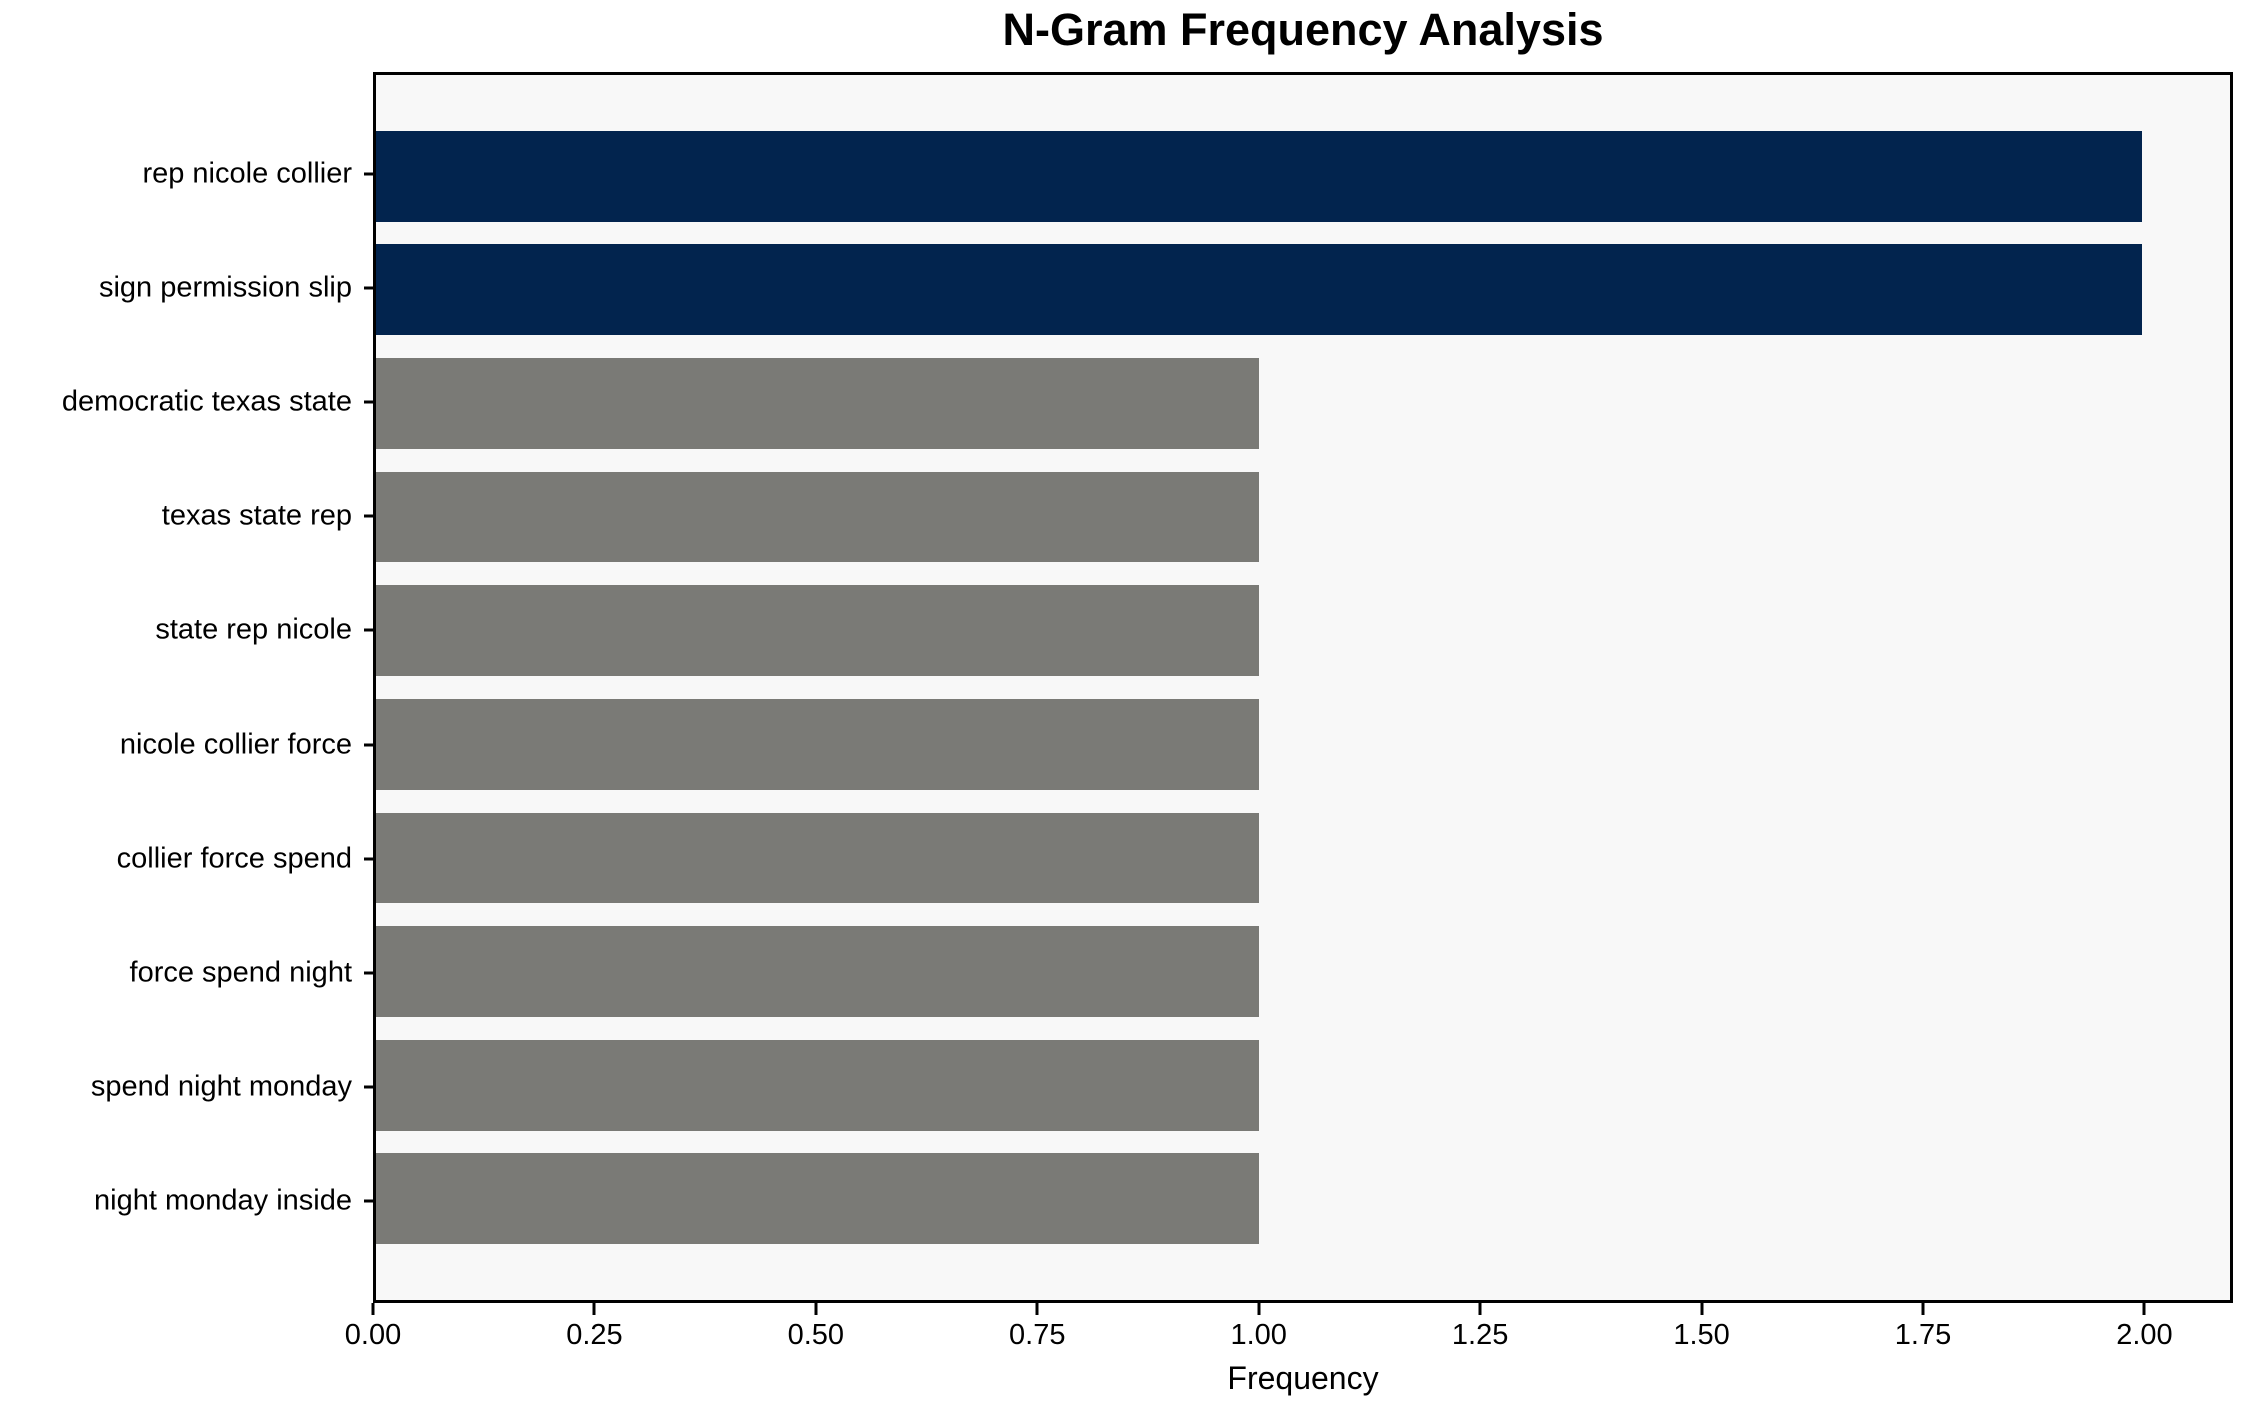  Describe the element at coordinates (1303, 29) in the screenshot. I see `chart-title: N-Gram Frequency Analysis` at that location.